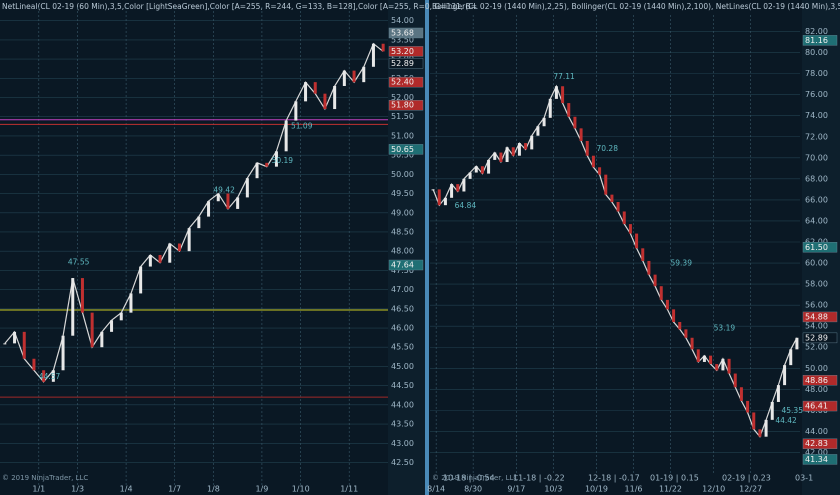 The image size is (840, 495). Describe the element at coordinates (302, 125) in the screenshot. I see `annotation: 51.09` at that location.